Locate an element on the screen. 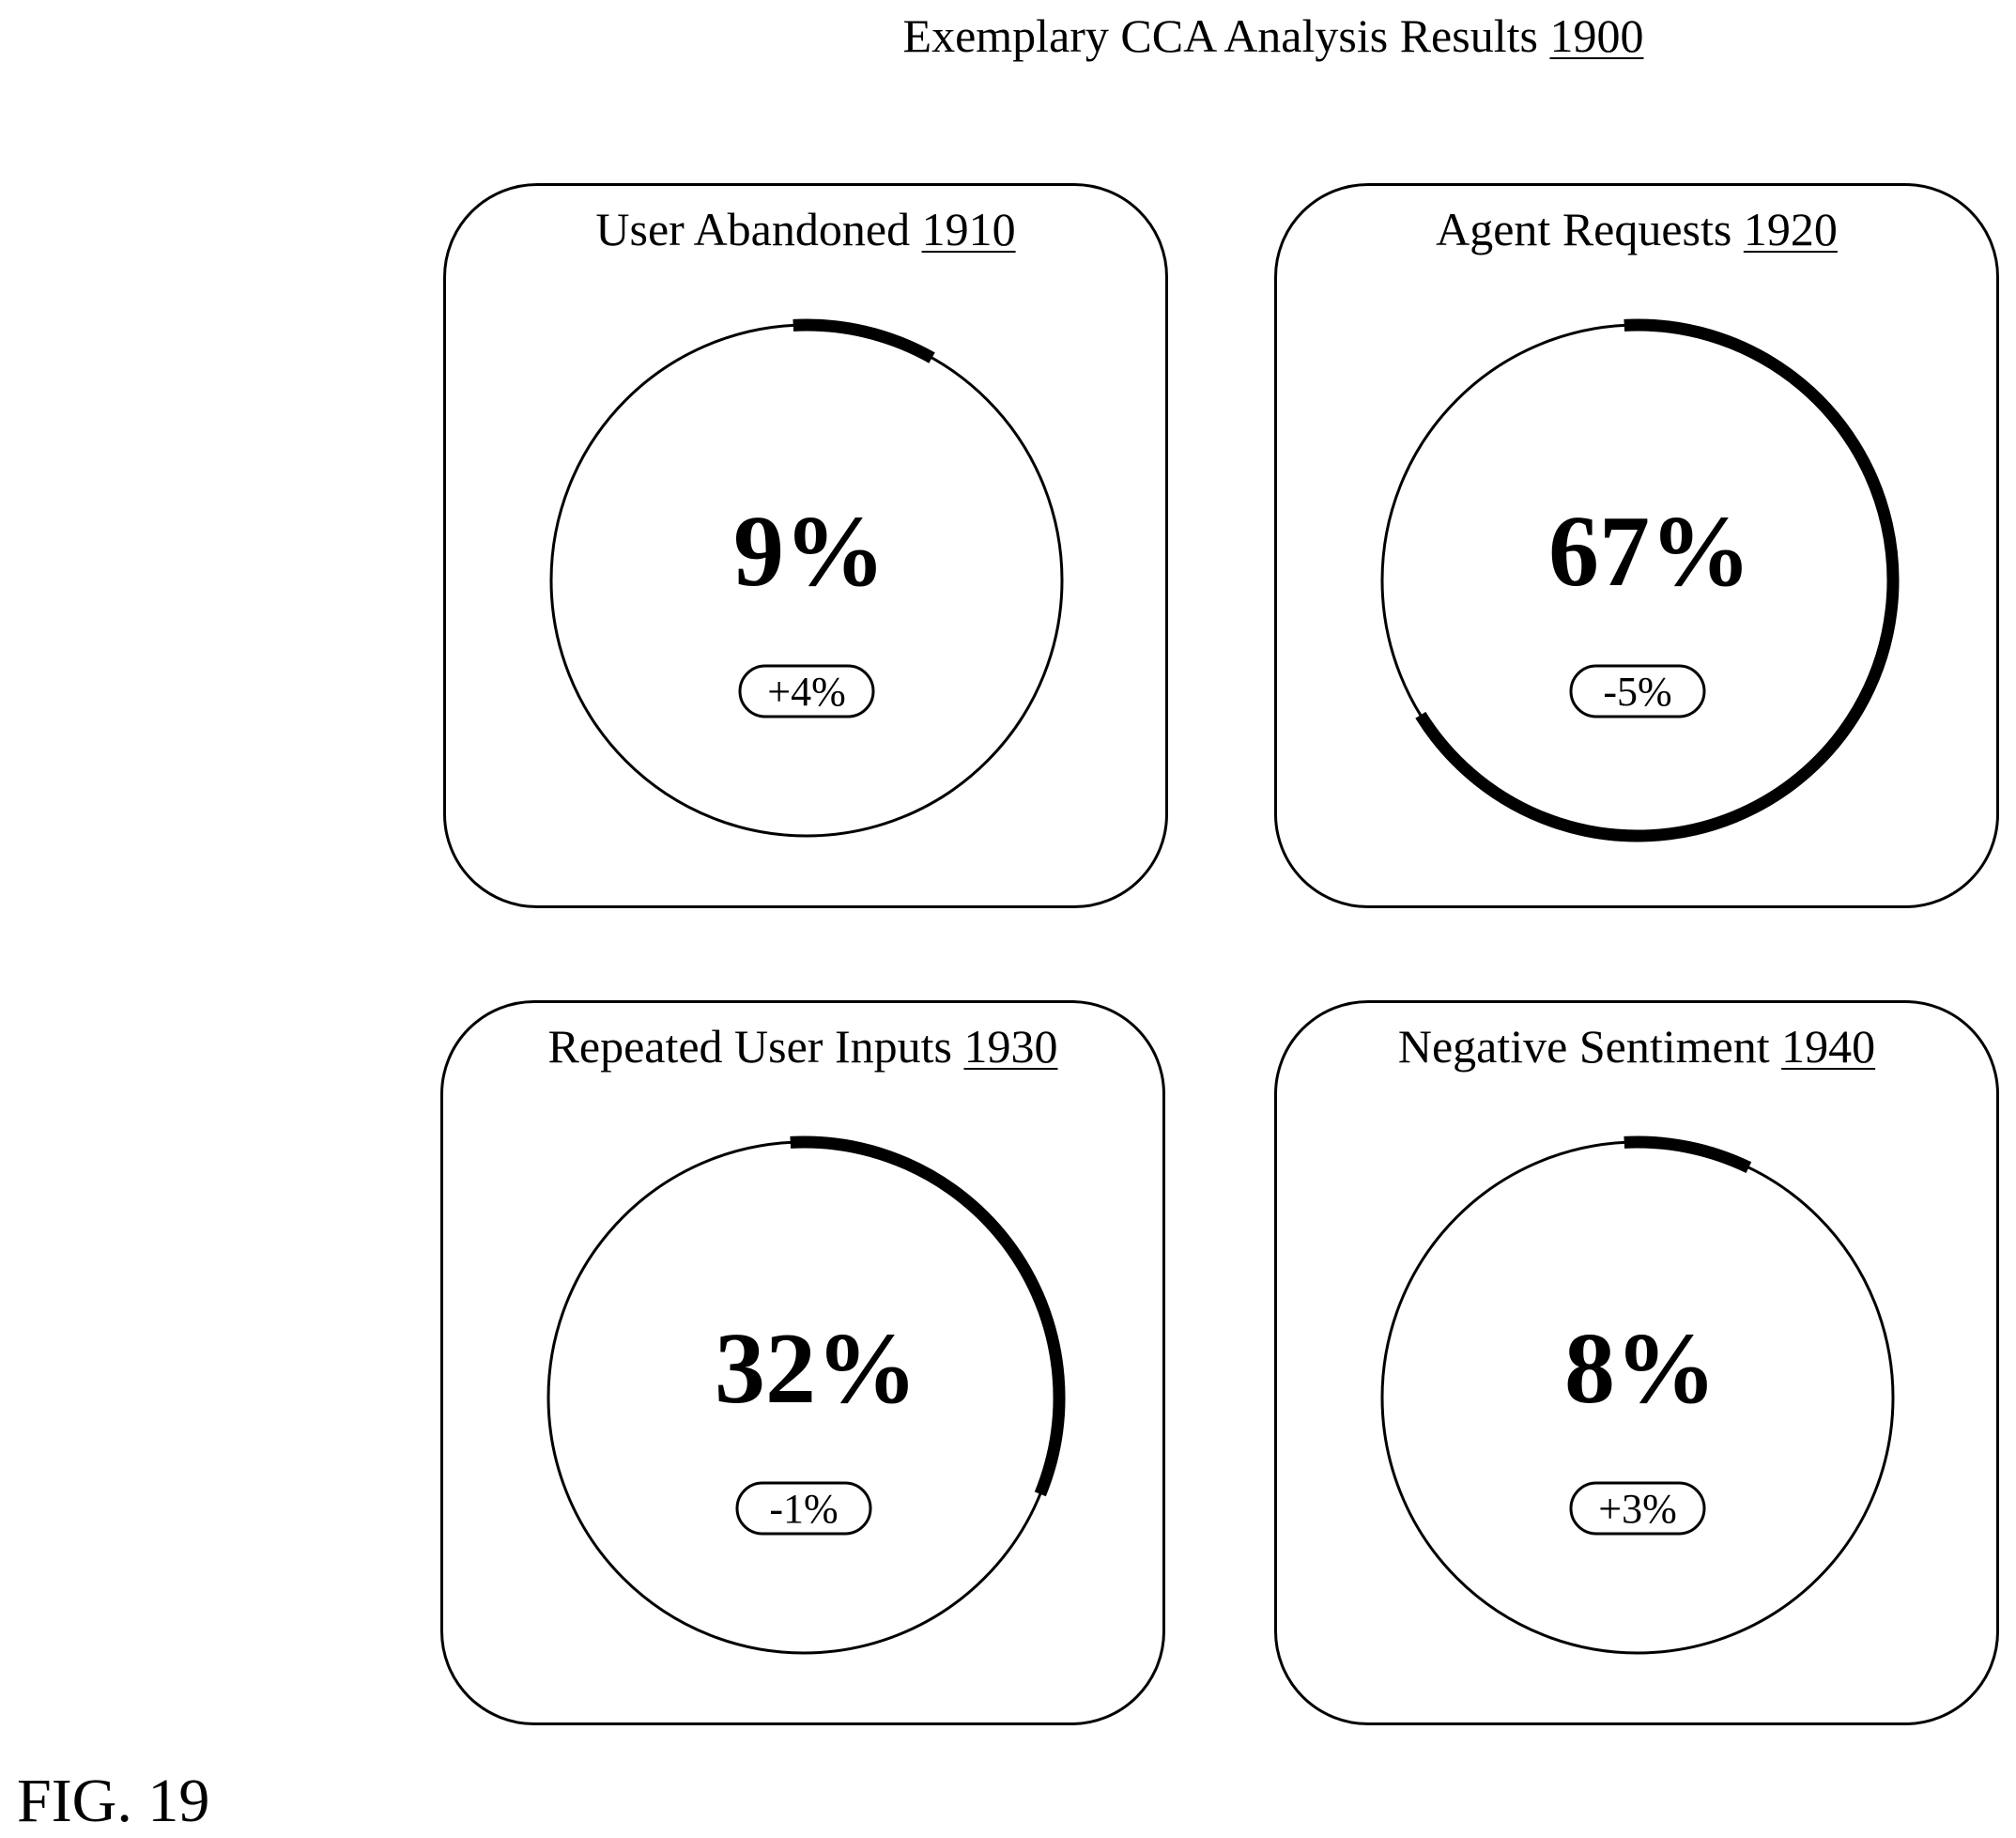  card-label: User Abandoned is located at coordinates (753, 229).